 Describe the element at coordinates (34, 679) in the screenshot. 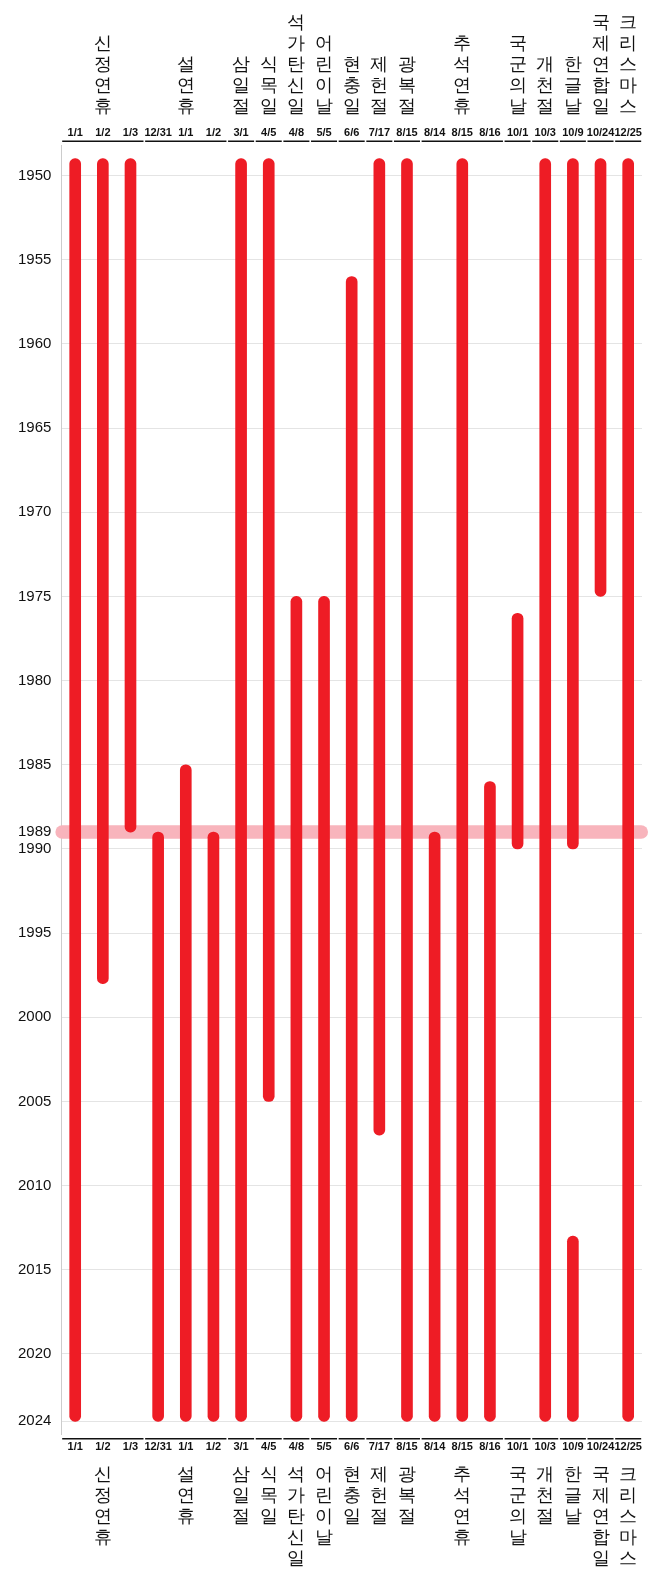

I see `y-tick-label: 1980` at that location.